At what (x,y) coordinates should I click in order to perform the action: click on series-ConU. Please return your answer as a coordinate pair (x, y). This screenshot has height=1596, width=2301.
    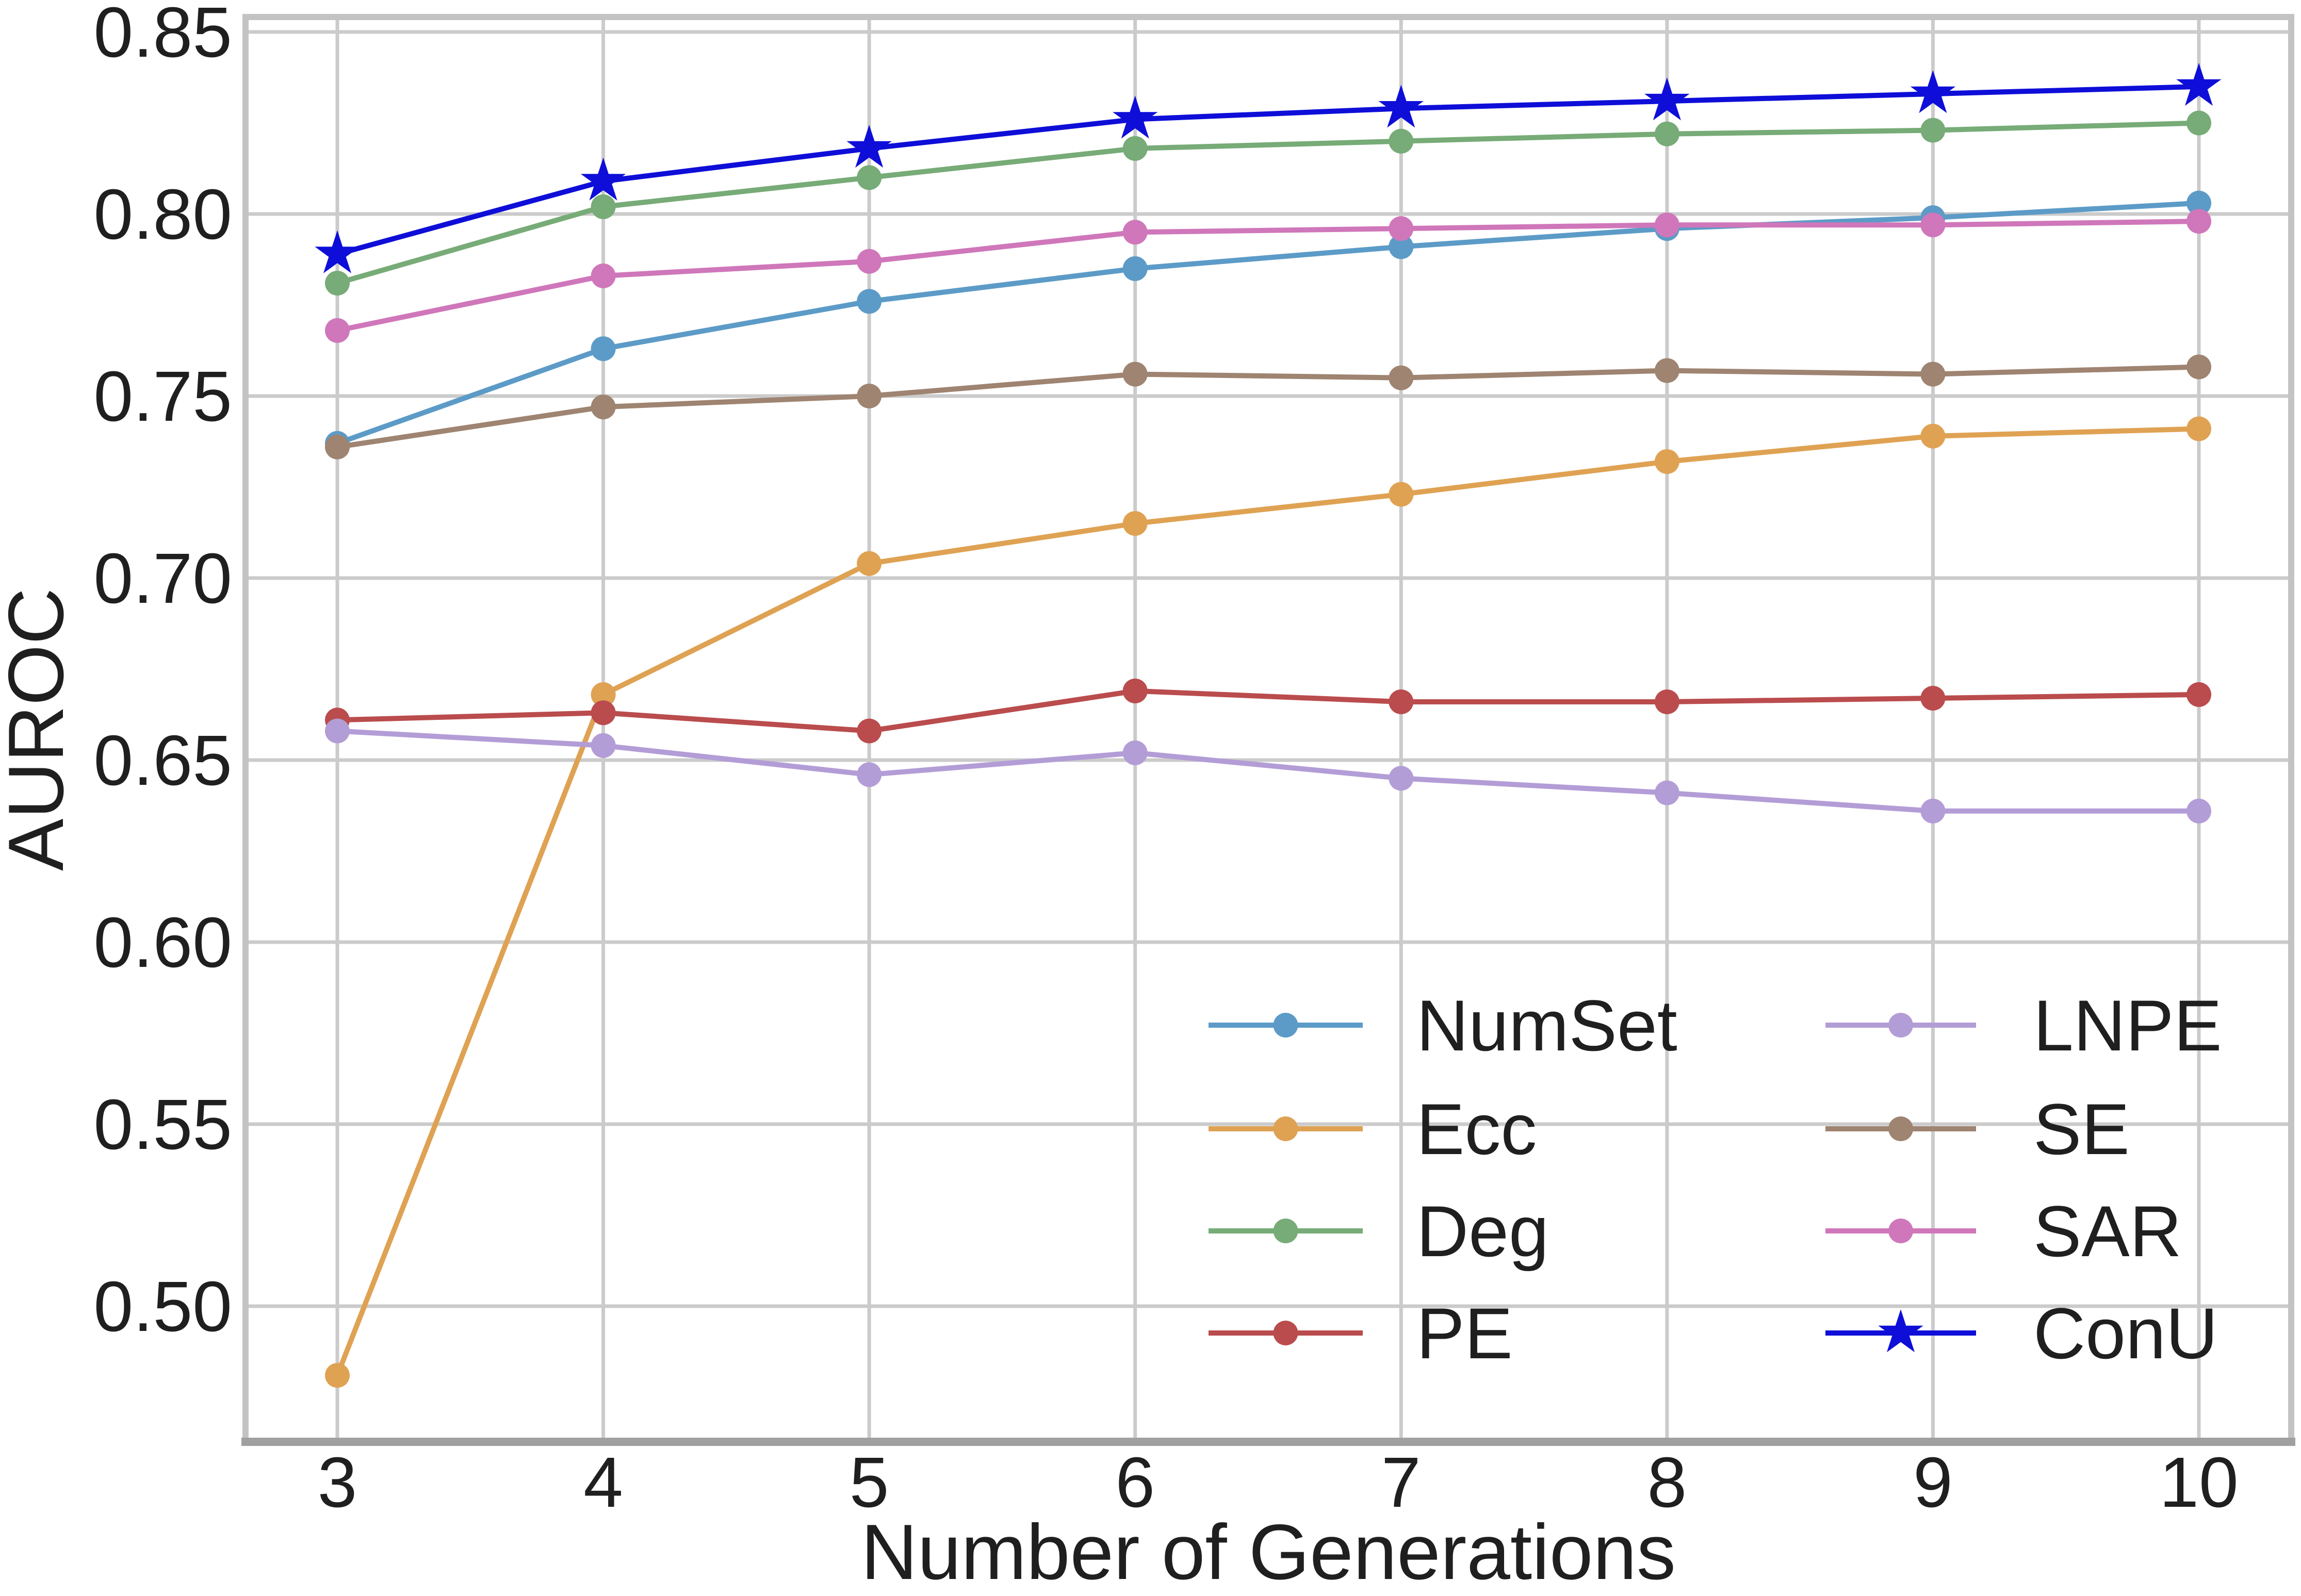
    Looking at the image, I should click on (1268, 167).